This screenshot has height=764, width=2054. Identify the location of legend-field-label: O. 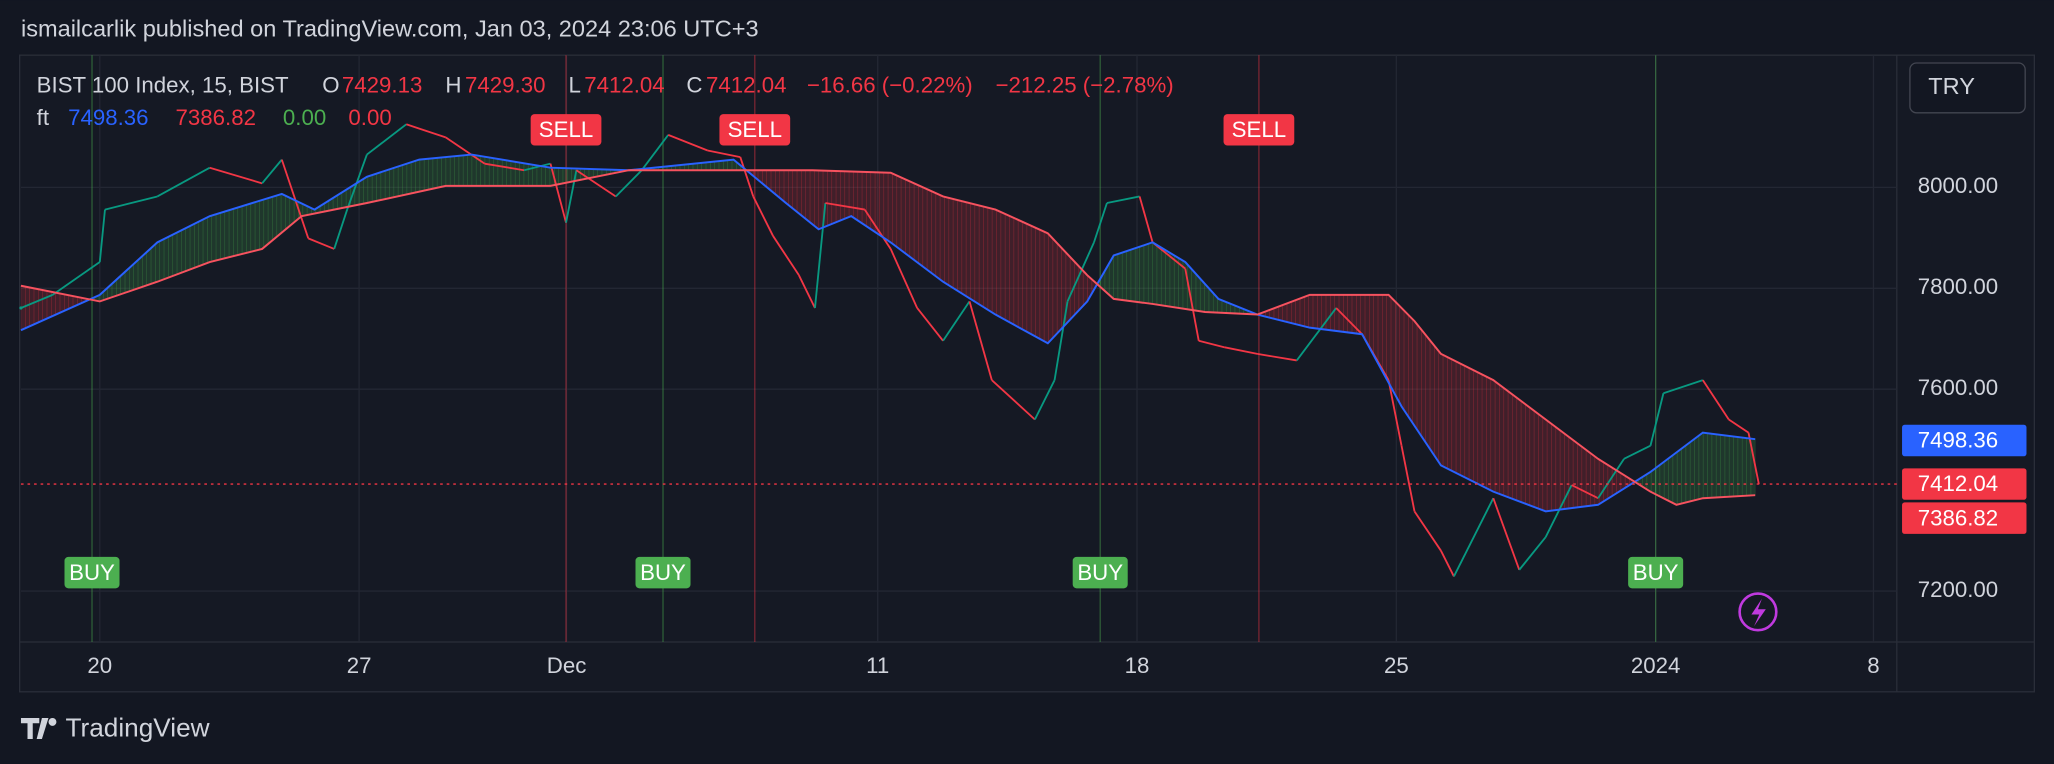
(330, 84).